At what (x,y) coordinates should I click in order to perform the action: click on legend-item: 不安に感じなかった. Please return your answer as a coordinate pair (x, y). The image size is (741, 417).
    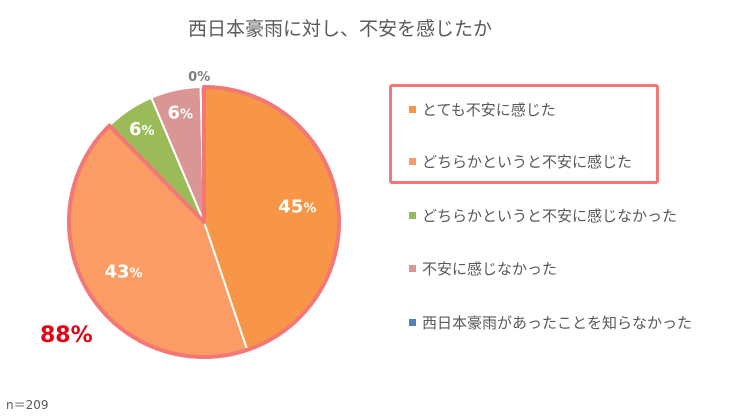
    Looking at the image, I should click on (483, 268).